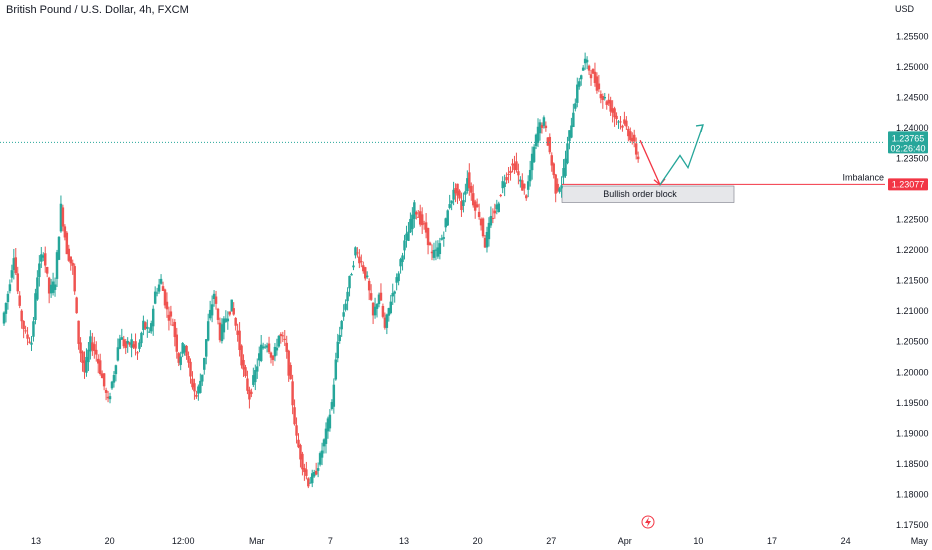 The width and height of the screenshot is (932, 550). I want to click on time-tick-label: 13, so click(404, 541).